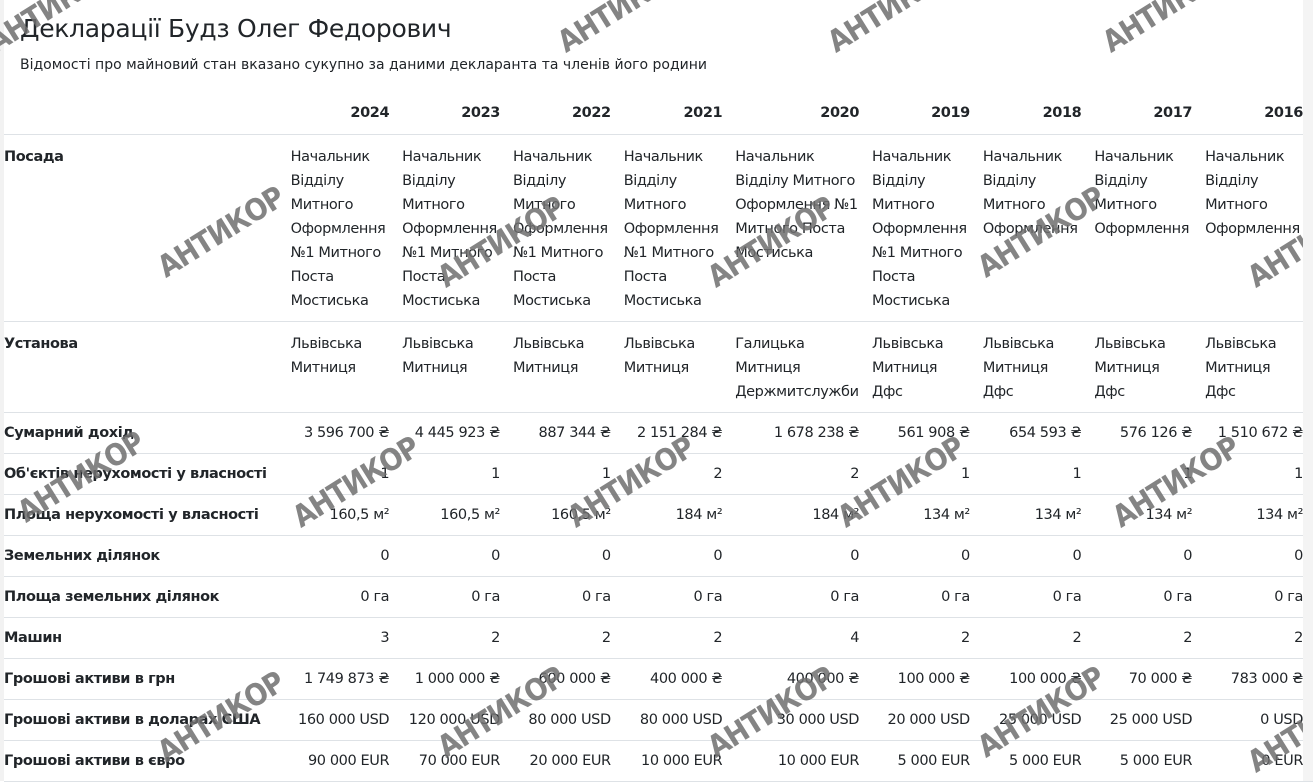  I want to click on page-edge-left, so click(2, 390).